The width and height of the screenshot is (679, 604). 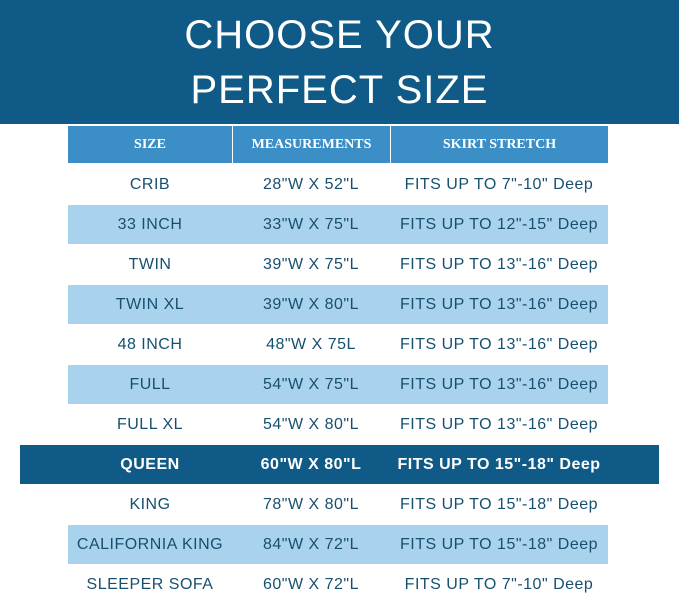 I want to click on title-line: CHOOSE YOUR, so click(x=339, y=35).